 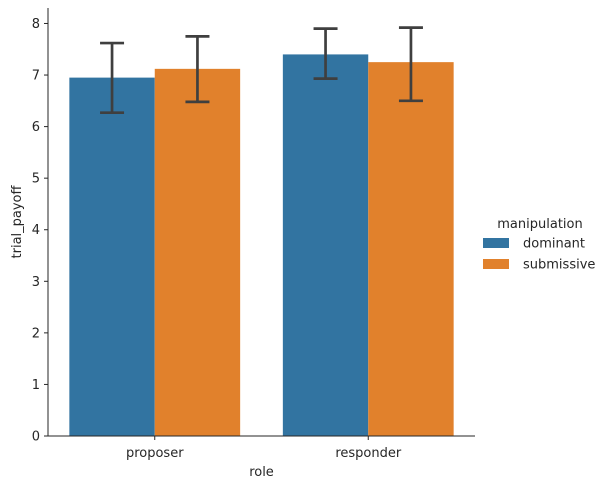 What do you see at coordinates (155, 453) in the screenshot?
I see `x-tick-label-proposer: proposer` at bounding box center [155, 453].